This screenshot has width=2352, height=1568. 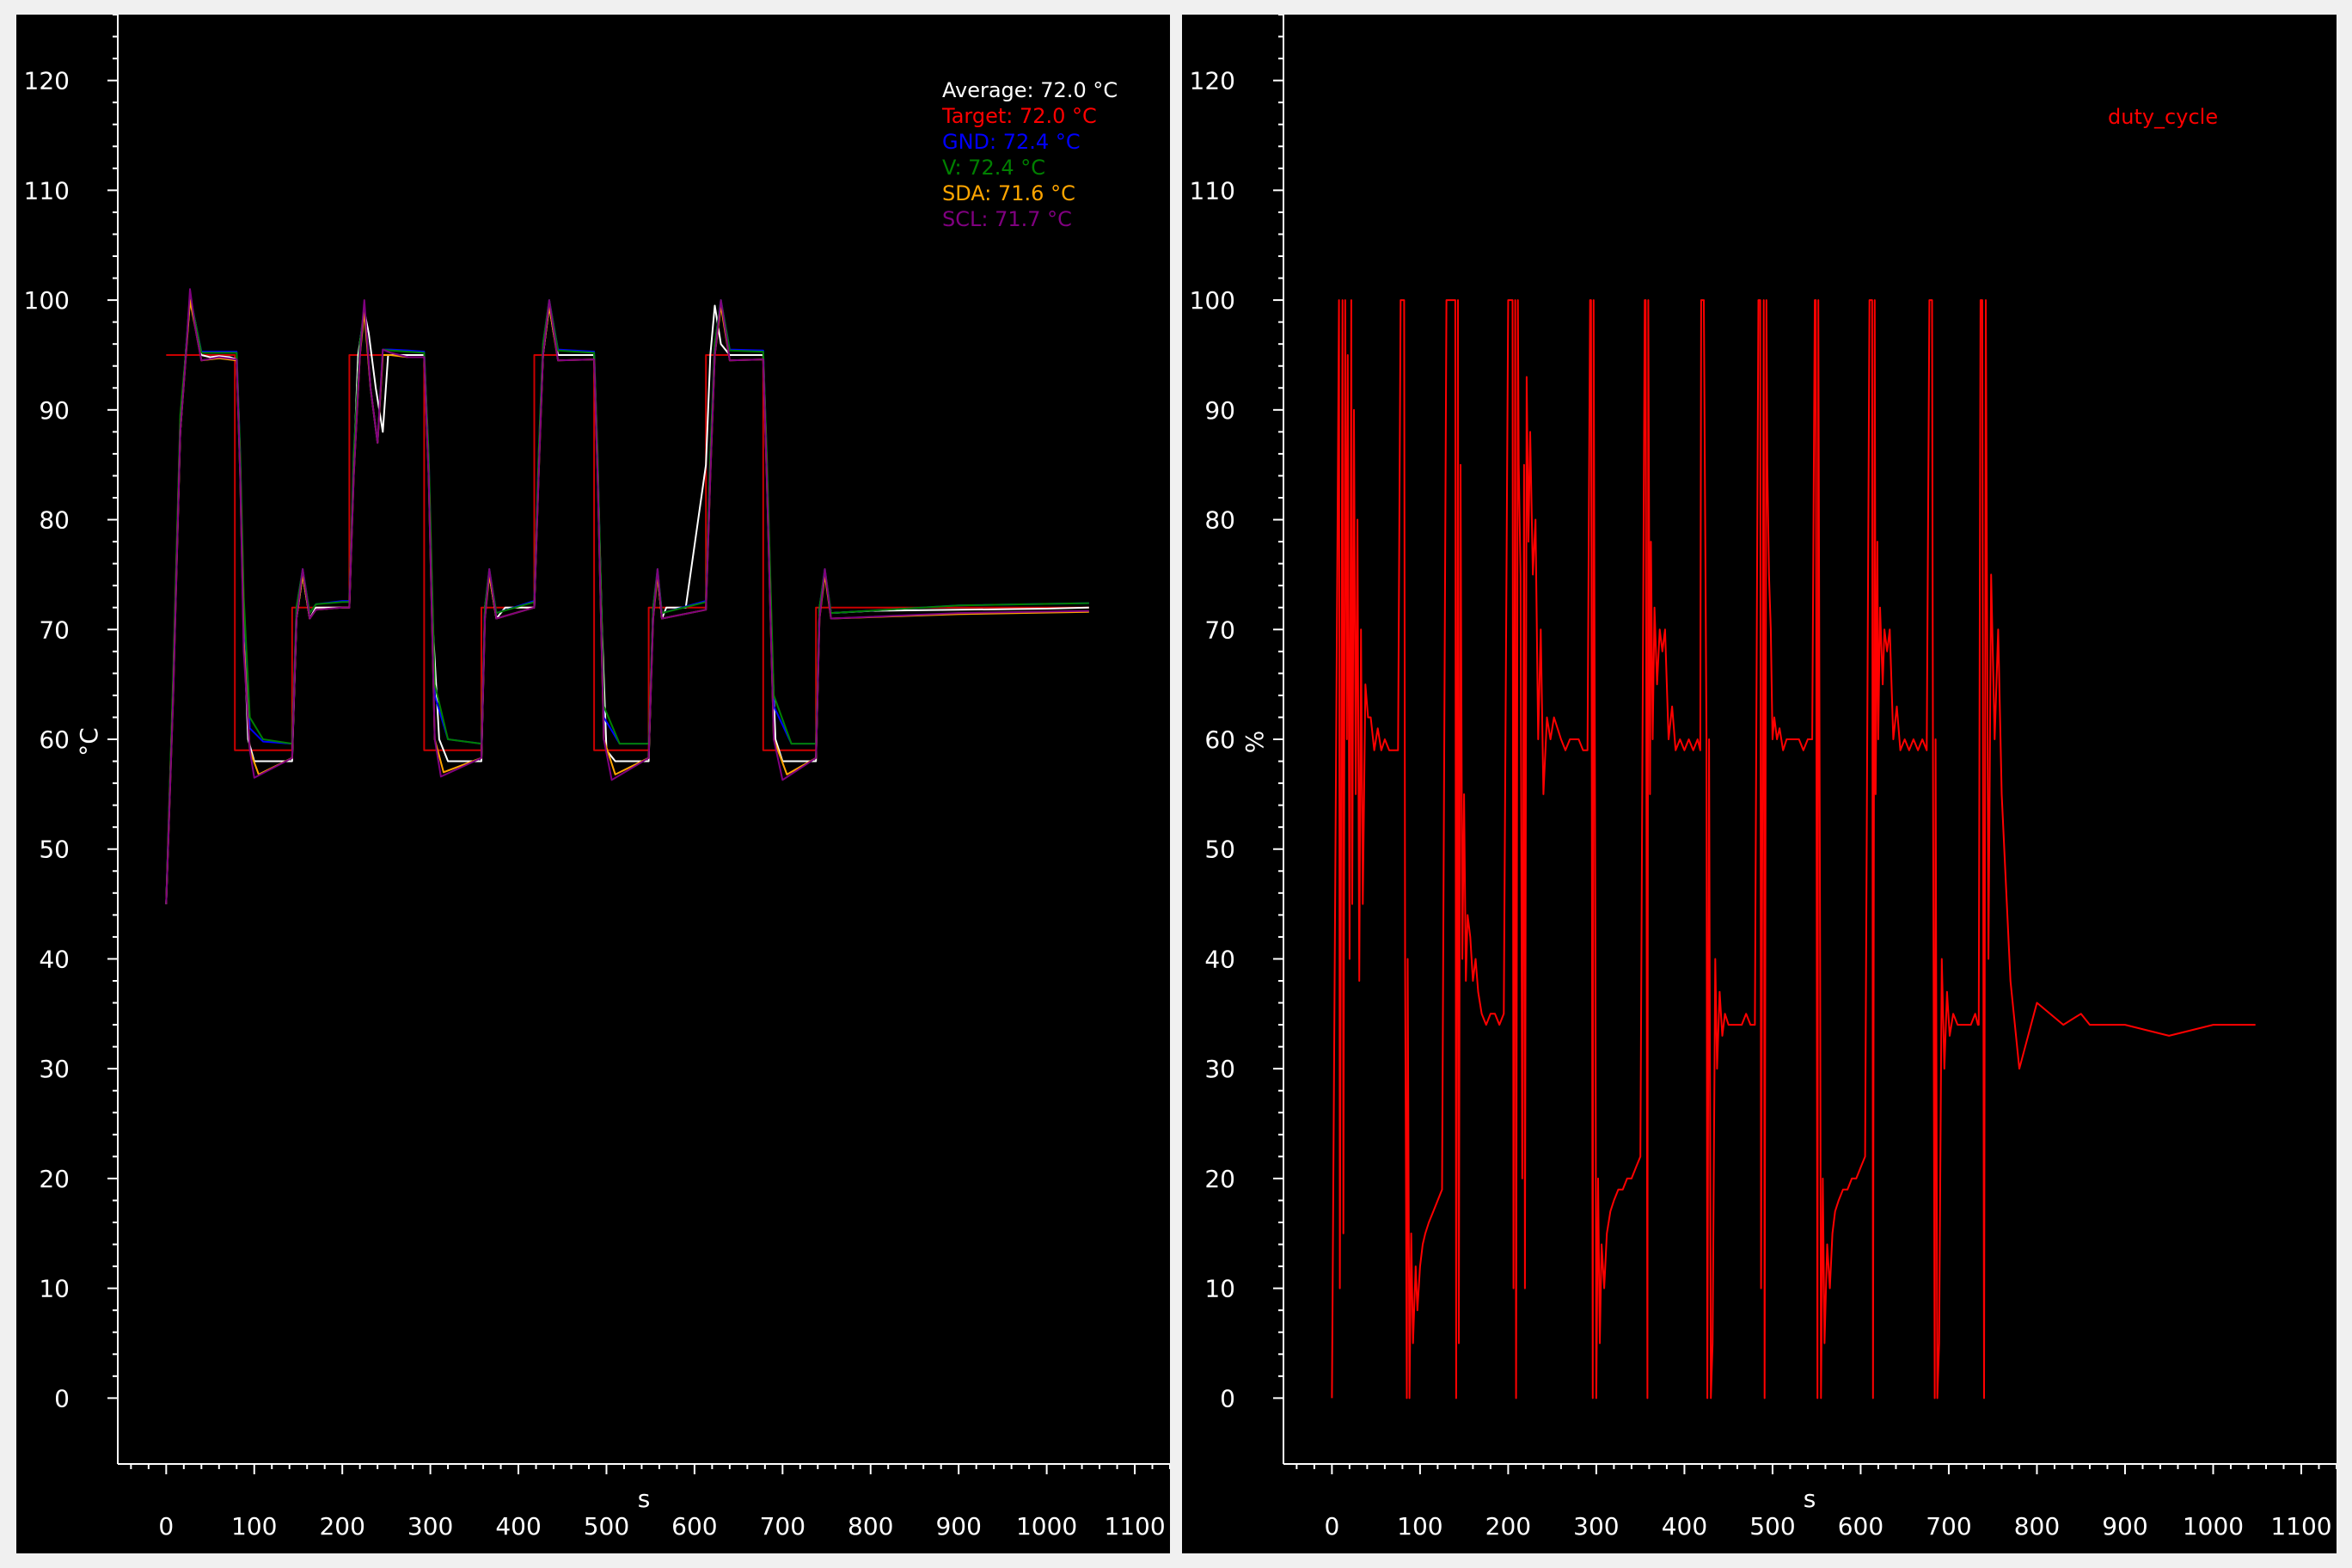 What do you see at coordinates (993, 168) in the screenshot?
I see `legend-entry: V: 72.4 °C` at bounding box center [993, 168].